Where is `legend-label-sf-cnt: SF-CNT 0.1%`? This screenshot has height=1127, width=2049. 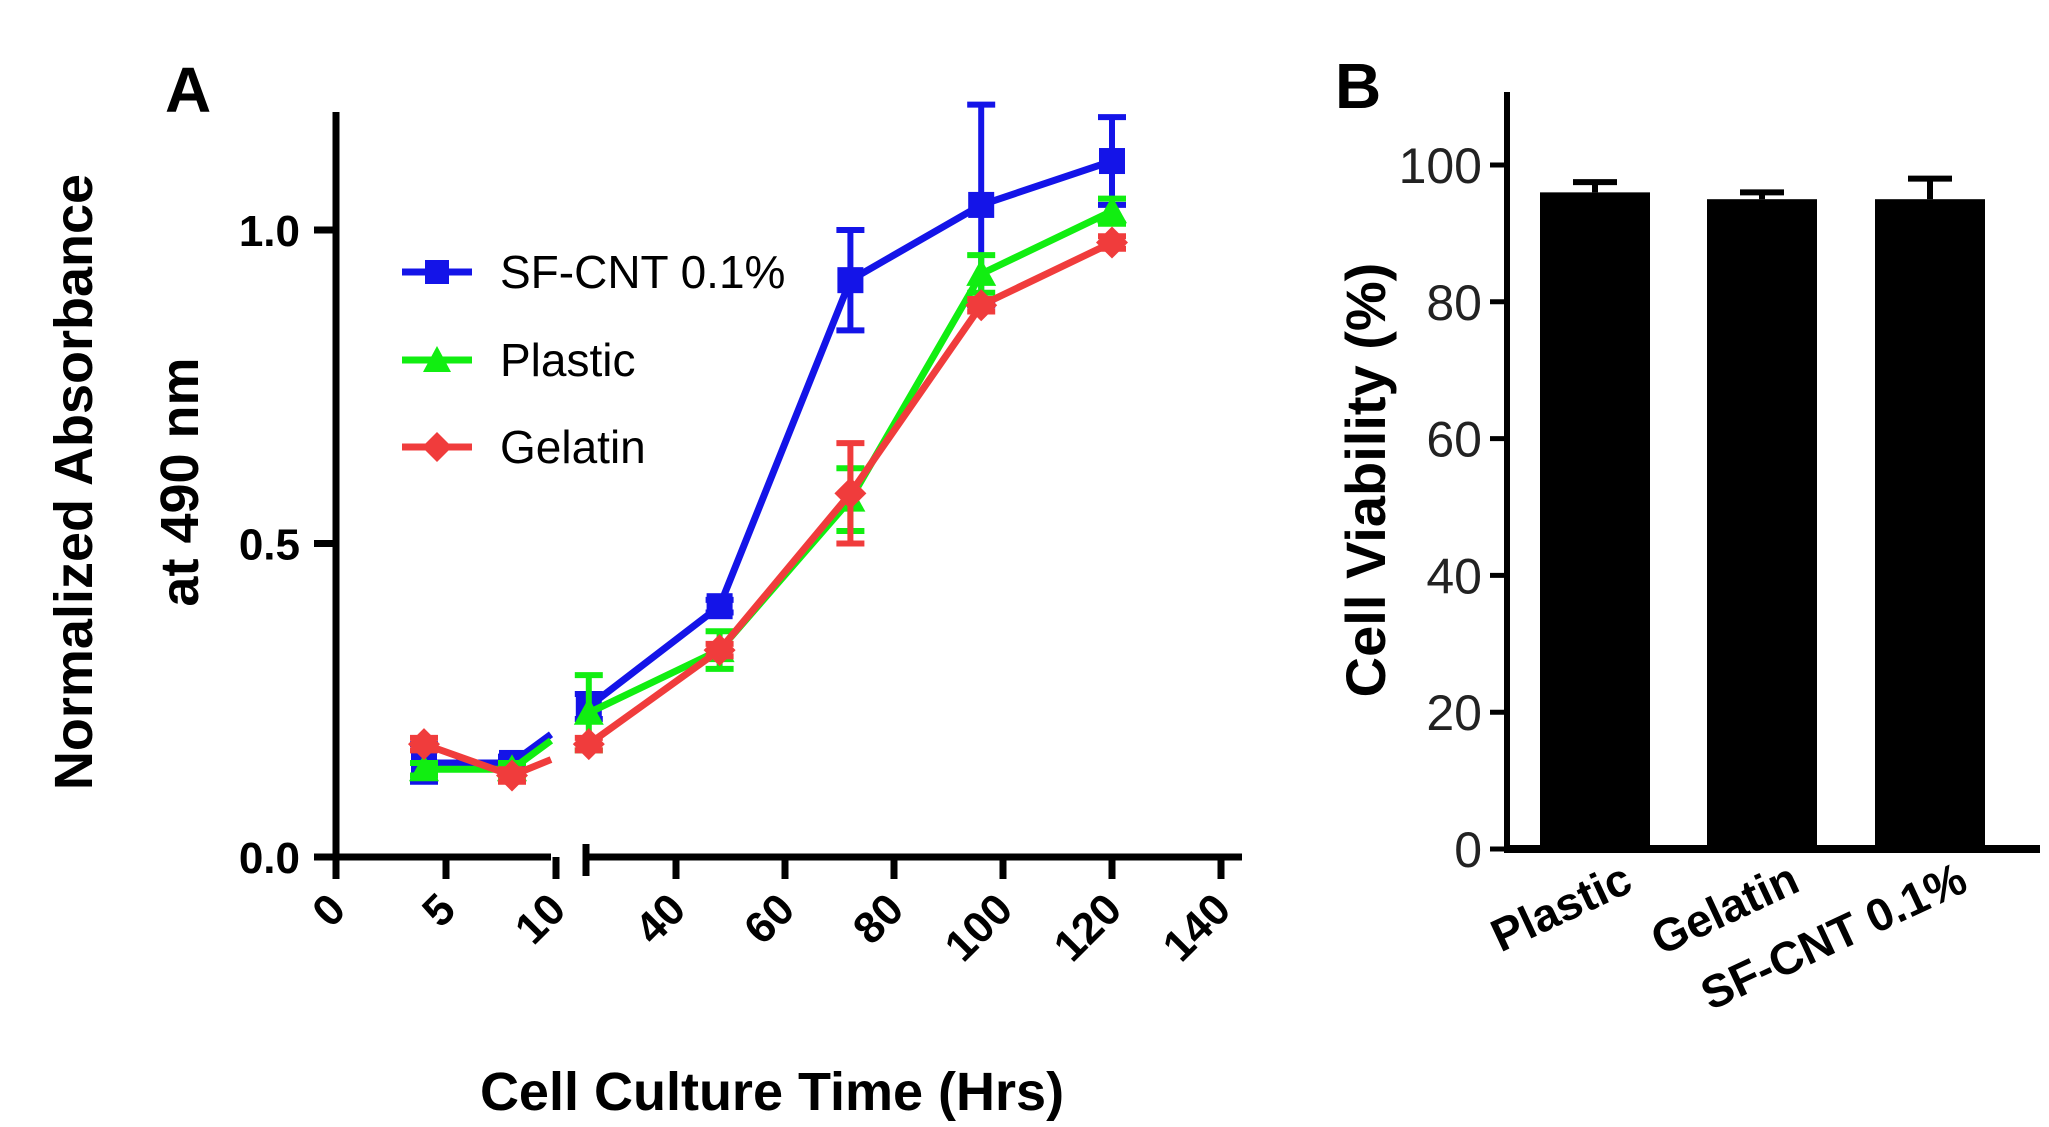
legend-label-sf-cnt: SF-CNT 0.1% is located at coordinates (642, 272).